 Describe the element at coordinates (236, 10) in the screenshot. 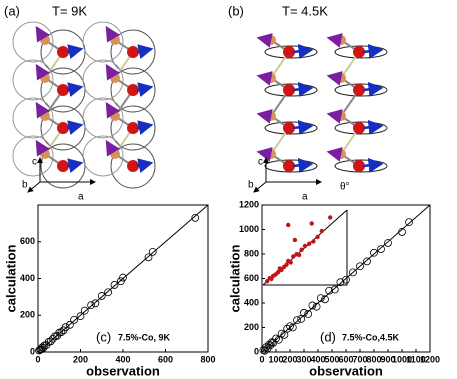

I see `panel-label: (b)` at that location.